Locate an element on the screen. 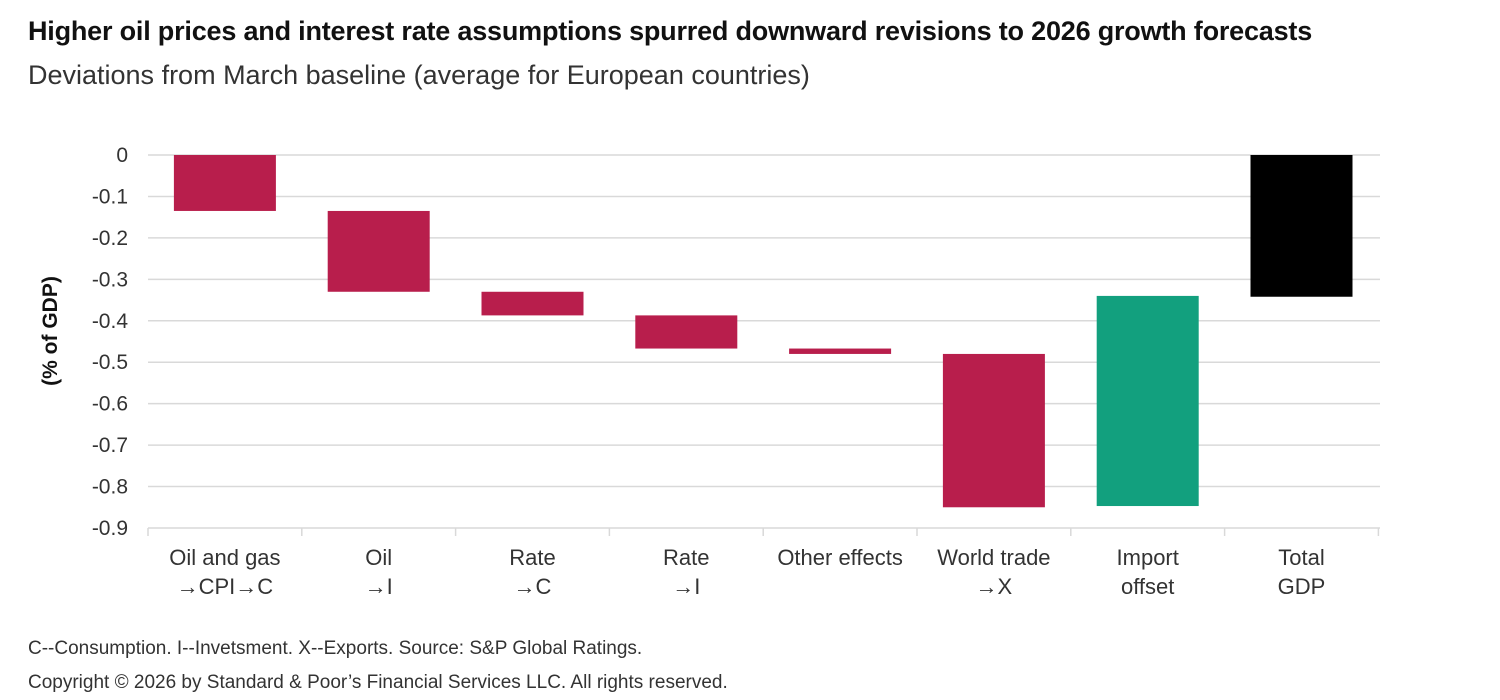 The height and width of the screenshot is (700, 1500). y-axis-title: (% of GDP) is located at coordinates (50, 331).